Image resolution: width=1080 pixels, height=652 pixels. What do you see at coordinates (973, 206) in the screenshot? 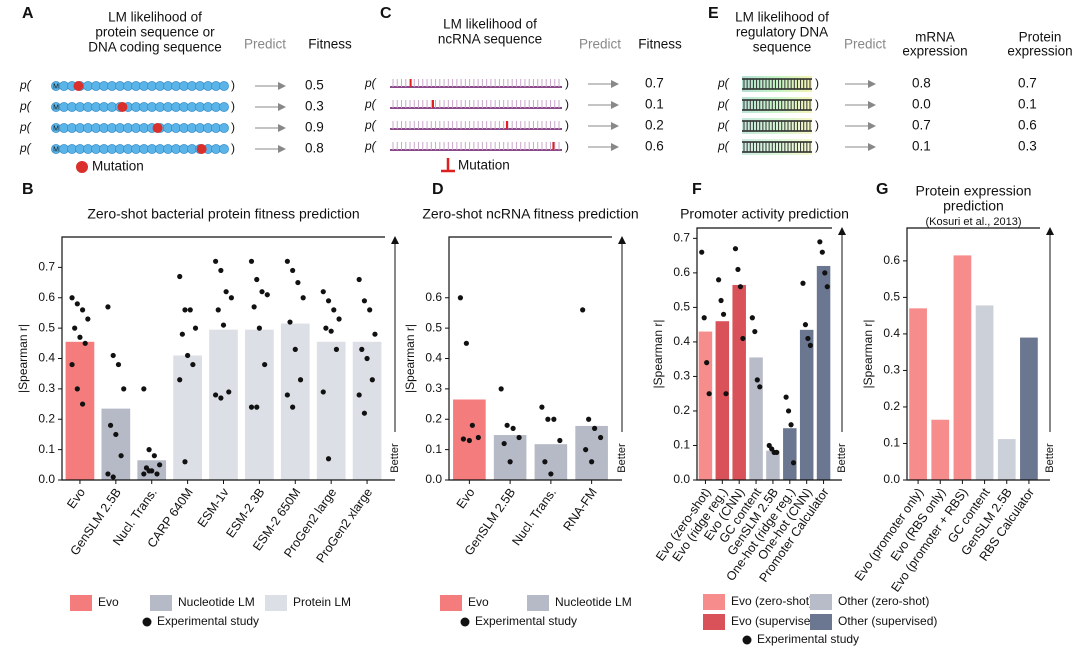
I see `chart-title: prediction` at bounding box center [973, 206].